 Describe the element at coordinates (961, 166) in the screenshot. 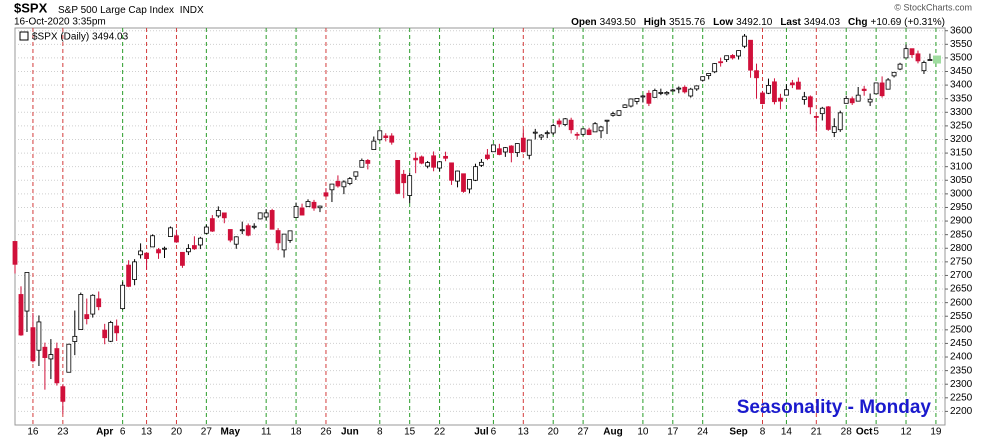

I see `y-tick-label: 3100` at that location.